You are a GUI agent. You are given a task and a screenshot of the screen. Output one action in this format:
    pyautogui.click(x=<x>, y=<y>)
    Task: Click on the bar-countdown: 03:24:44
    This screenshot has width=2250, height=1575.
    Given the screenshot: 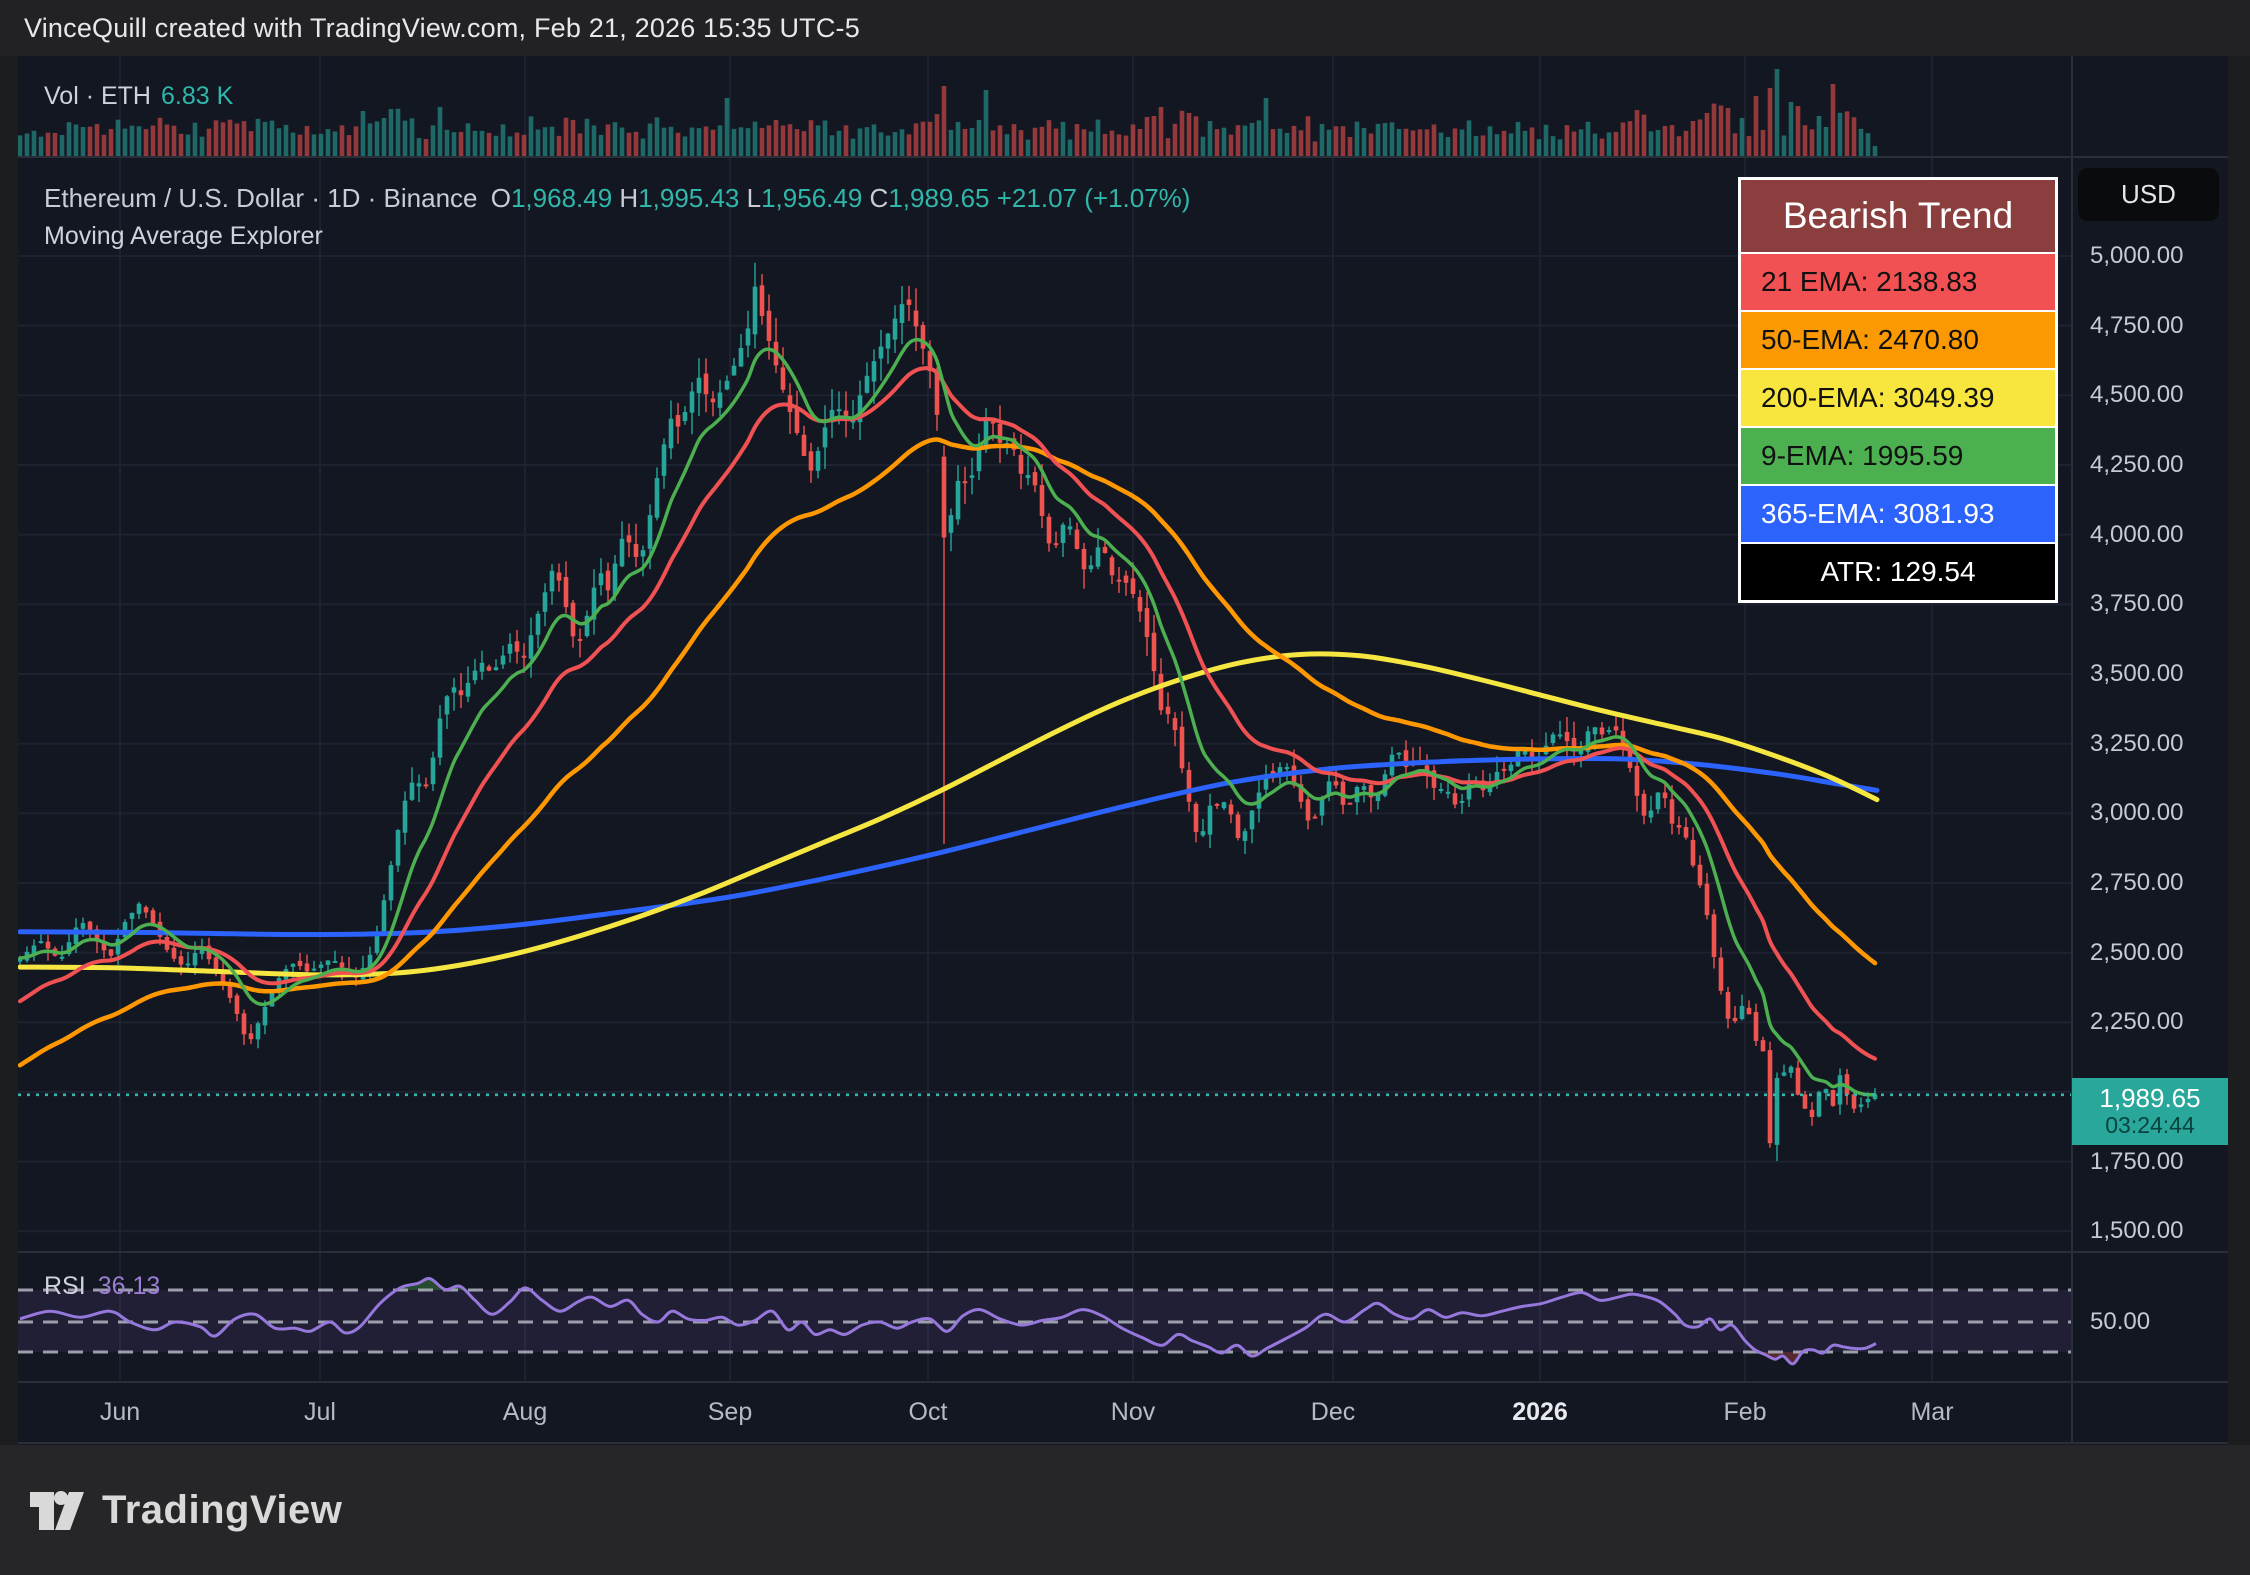 What is the action you would take?
    pyautogui.click(x=2150, y=1125)
    